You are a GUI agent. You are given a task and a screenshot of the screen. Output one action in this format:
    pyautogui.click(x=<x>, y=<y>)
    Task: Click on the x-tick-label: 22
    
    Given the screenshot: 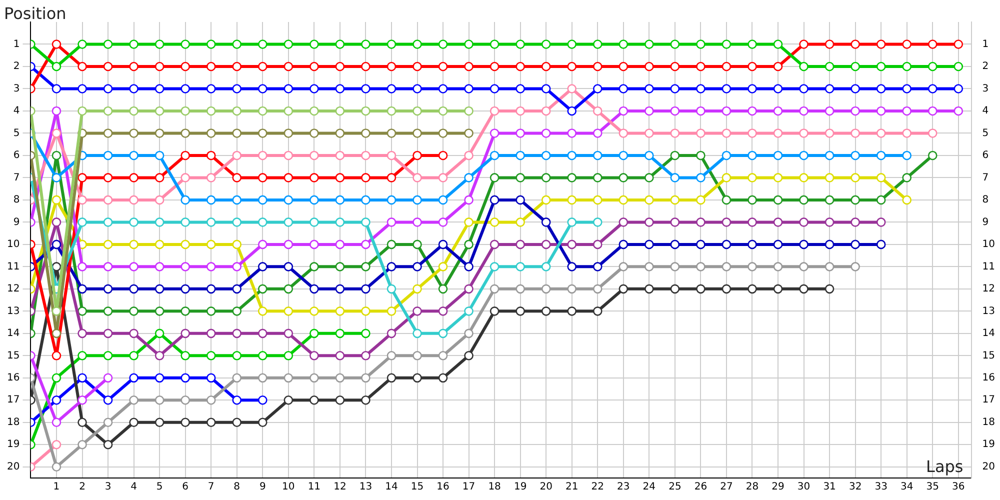 What is the action you would take?
    pyautogui.click(x=597, y=487)
    